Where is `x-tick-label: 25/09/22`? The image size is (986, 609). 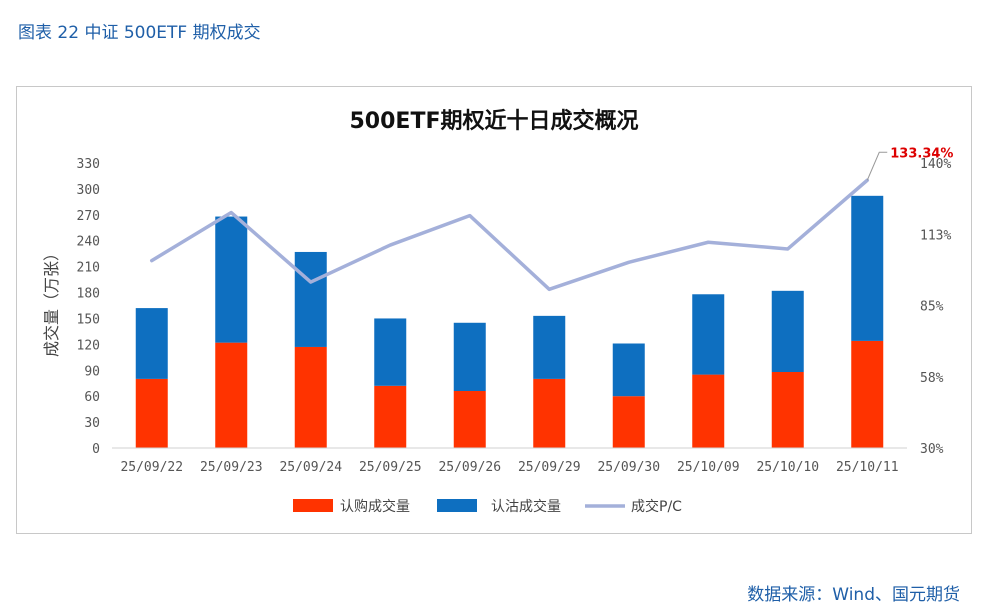 x-tick-label: 25/09/22 is located at coordinates (151, 467).